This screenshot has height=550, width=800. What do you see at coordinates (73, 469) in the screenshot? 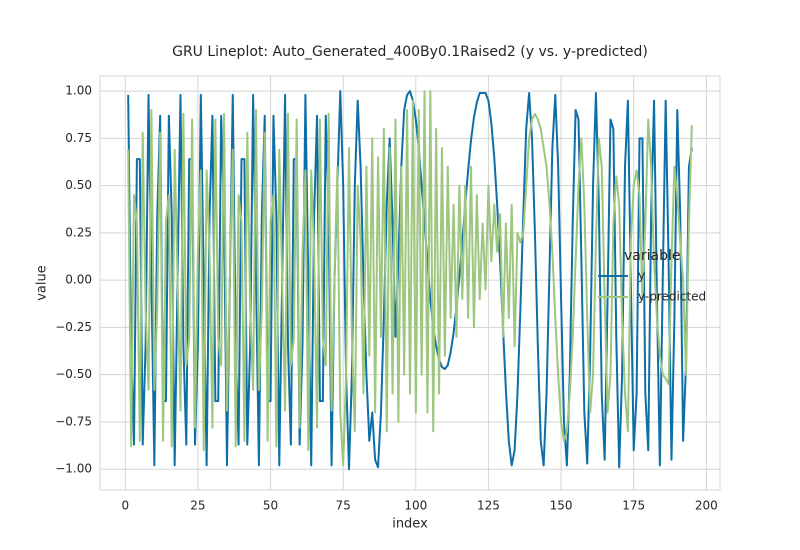
I see `y-tick-label: −1.00` at bounding box center [73, 469].